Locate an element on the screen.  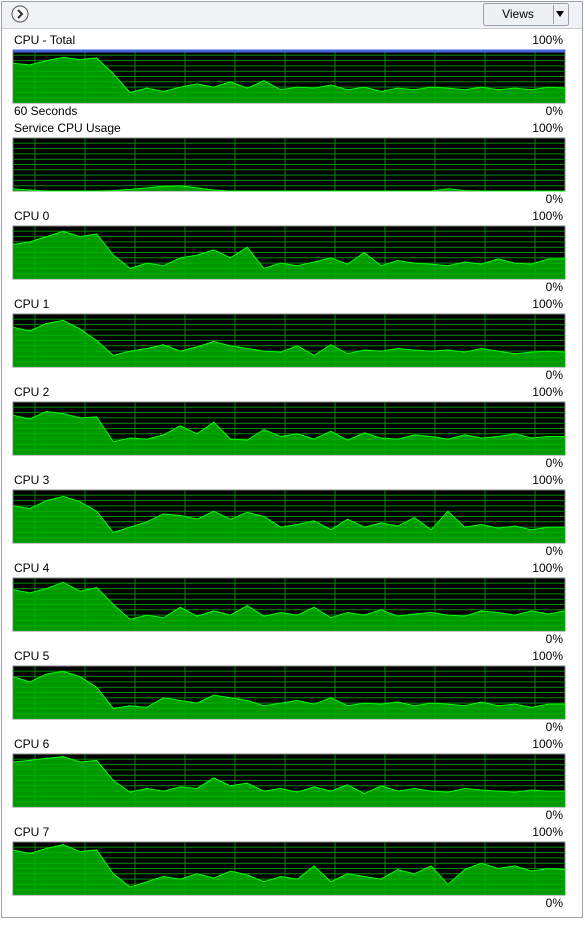
graph-title: CPU 7 is located at coordinates (32, 832).